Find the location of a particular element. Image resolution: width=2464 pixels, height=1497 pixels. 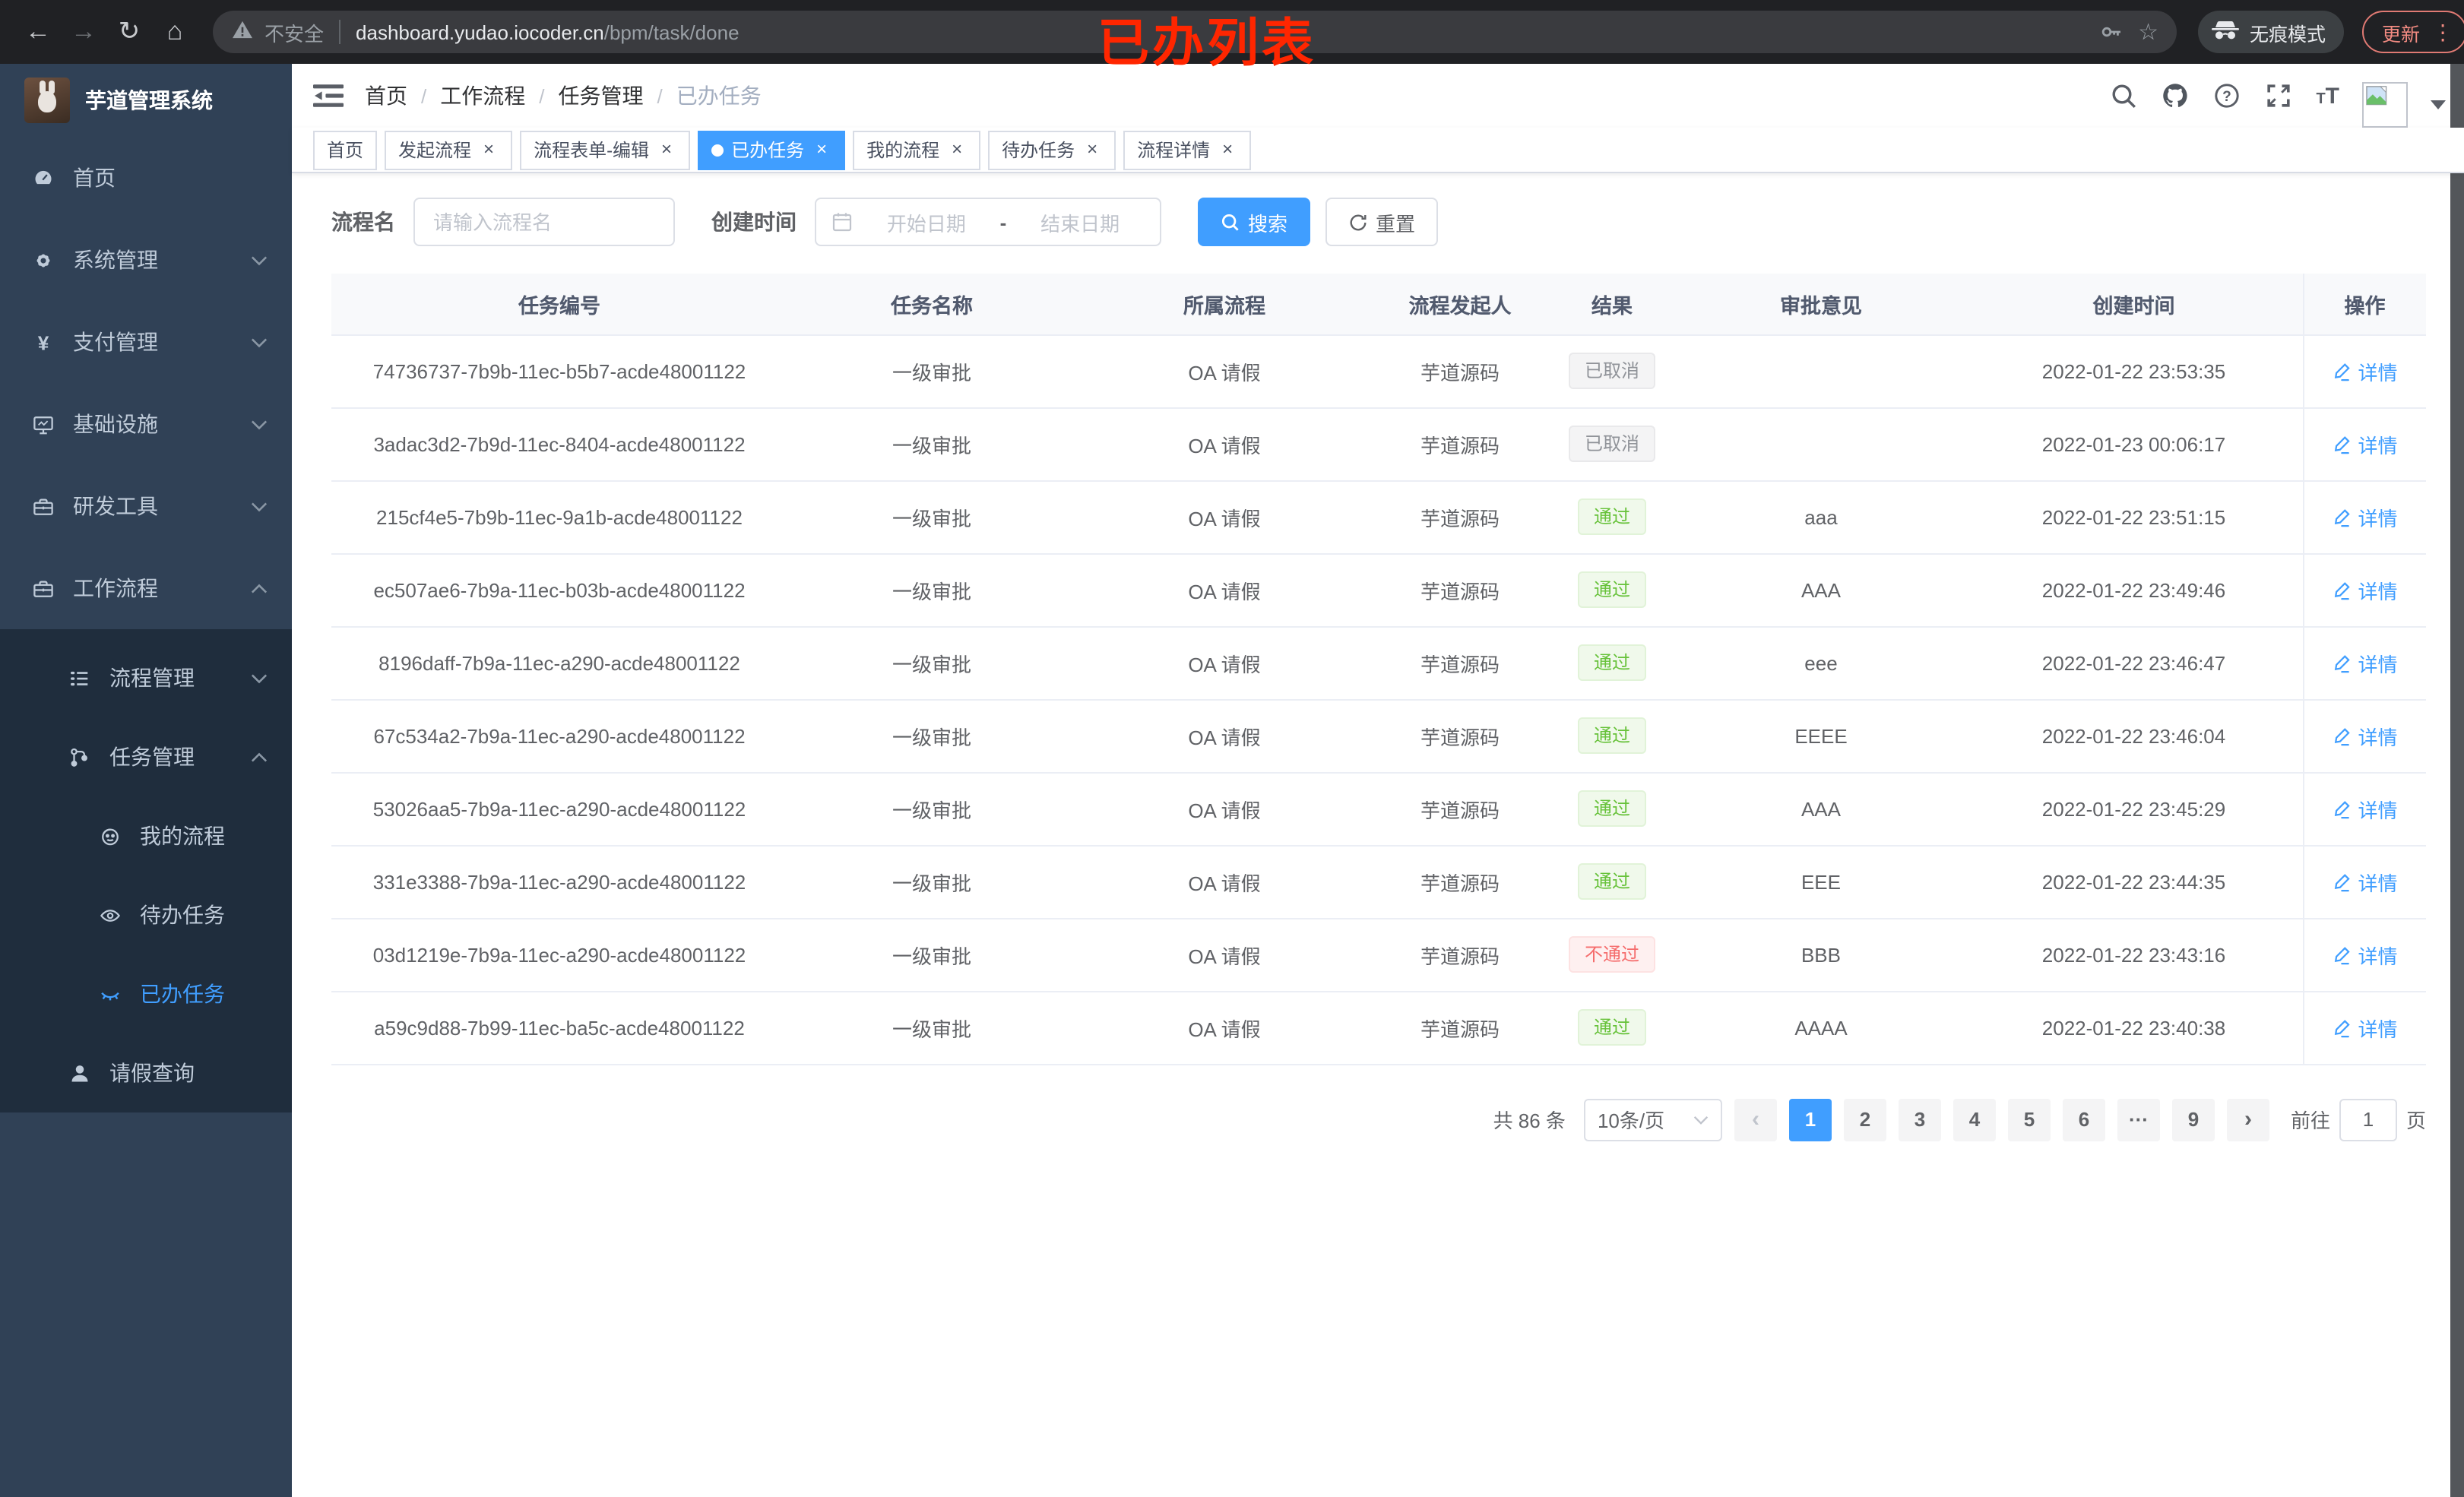

app-logo: 芋道管理系统 is located at coordinates (146, 100).